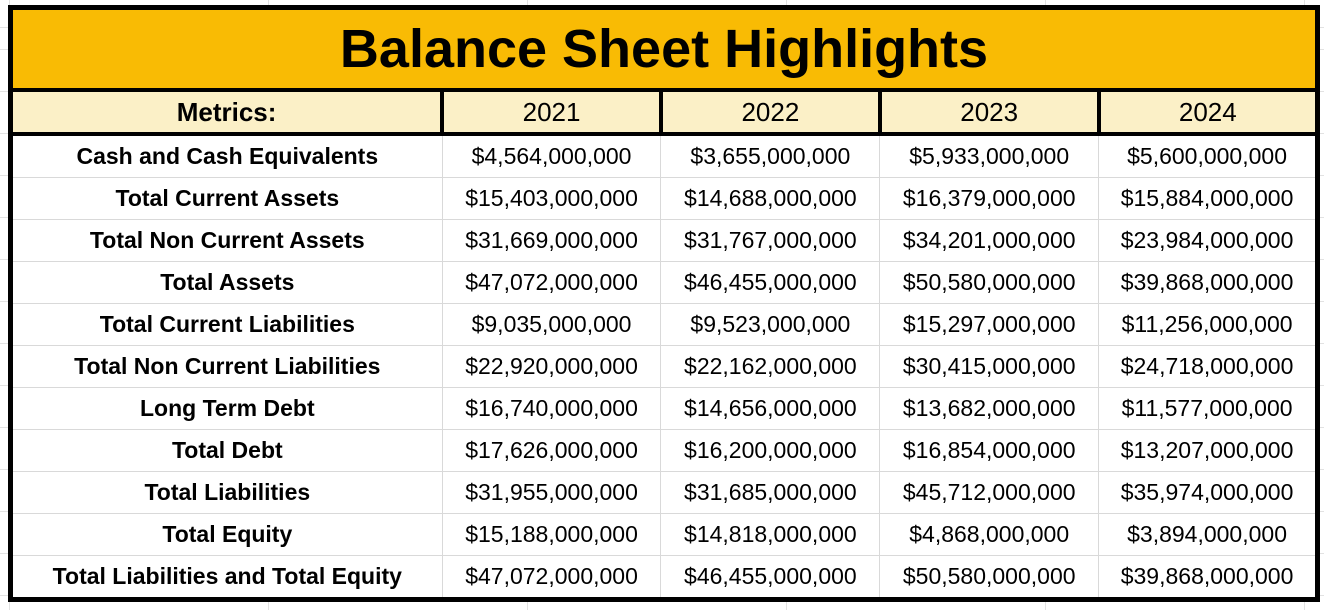 This screenshot has height=610, width=1324. What do you see at coordinates (551, 492) in the screenshot?
I see `value-cell-2021: $31,955,000,000` at bounding box center [551, 492].